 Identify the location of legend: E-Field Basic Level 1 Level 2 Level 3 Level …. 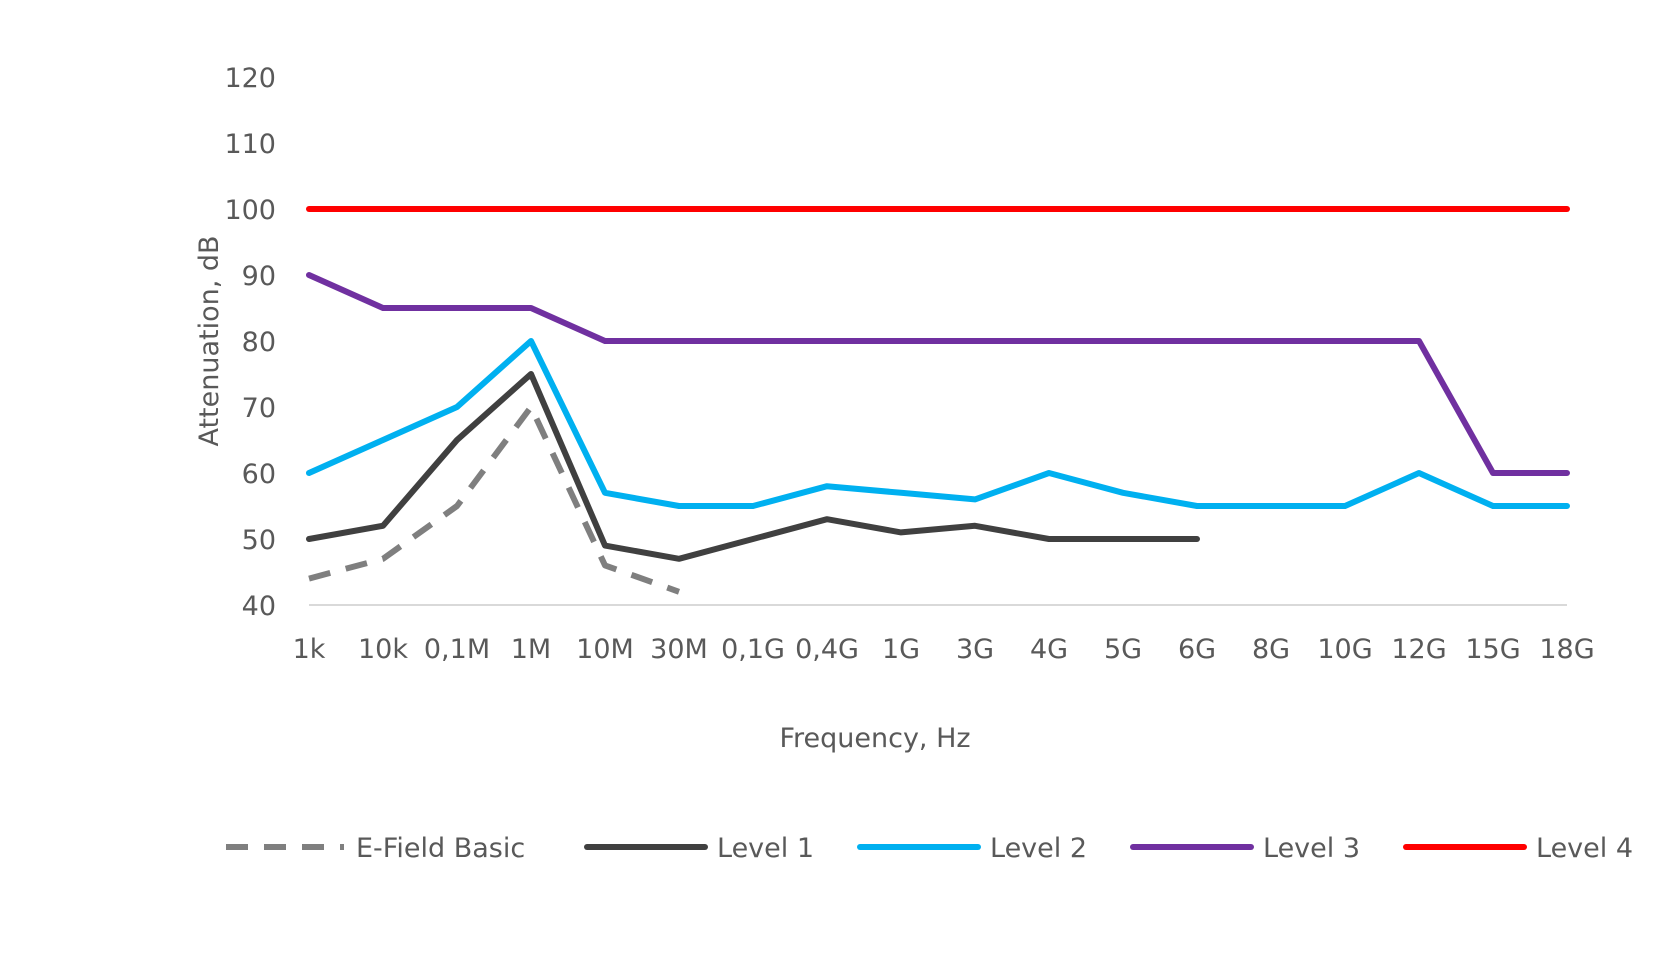
(929, 848).